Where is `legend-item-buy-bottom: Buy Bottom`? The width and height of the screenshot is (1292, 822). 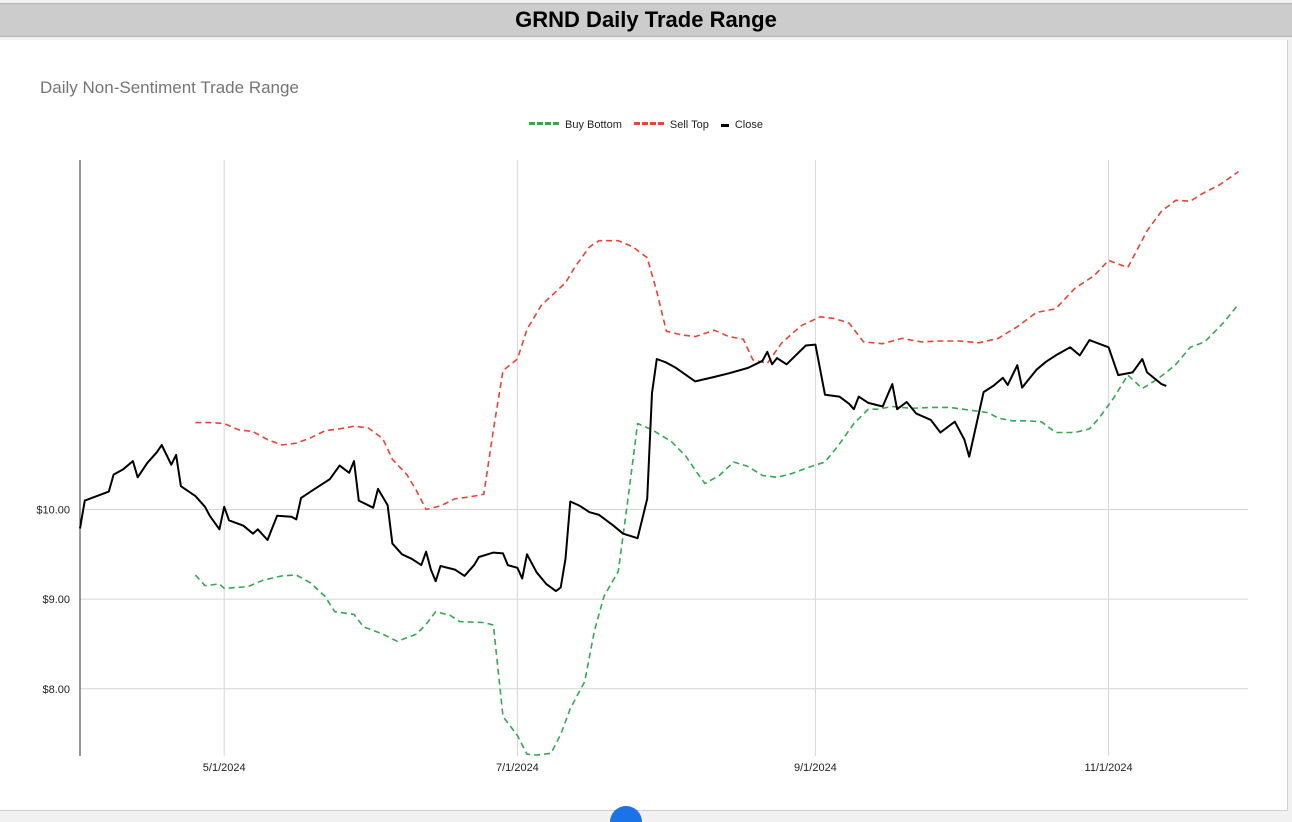
legend-item-buy-bottom: Buy Bottom is located at coordinates (575, 125).